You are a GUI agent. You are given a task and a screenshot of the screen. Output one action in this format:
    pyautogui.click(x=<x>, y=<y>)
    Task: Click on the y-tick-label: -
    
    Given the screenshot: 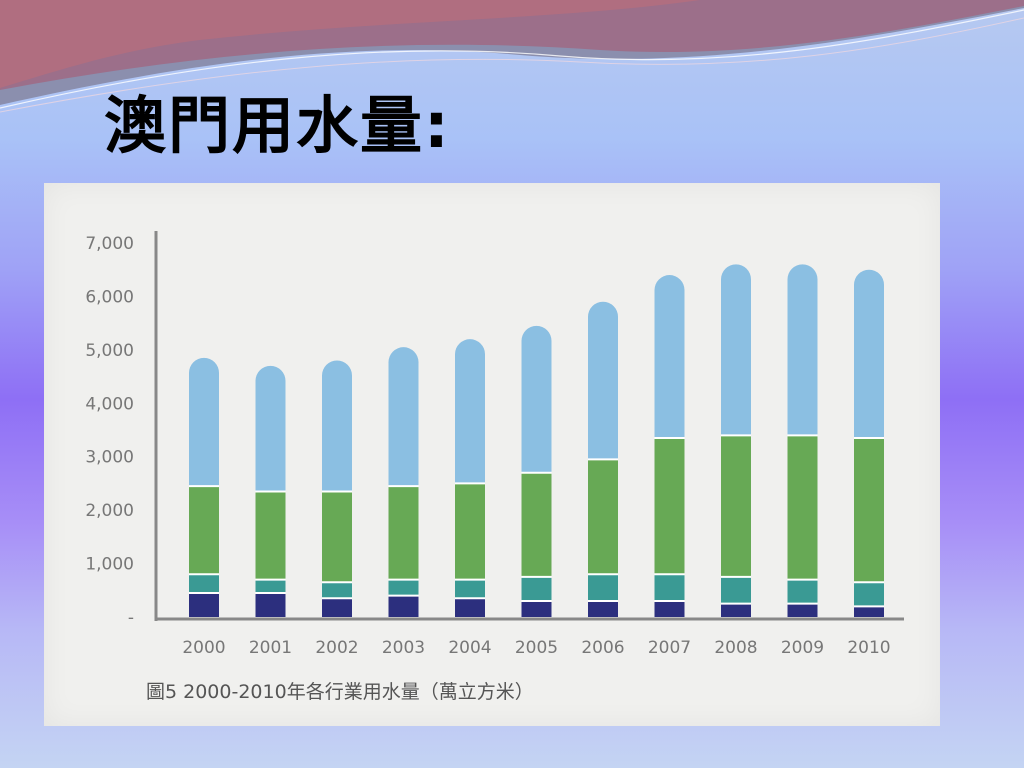 What is the action you would take?
    pyautogui.click(x=131, y=618)
    